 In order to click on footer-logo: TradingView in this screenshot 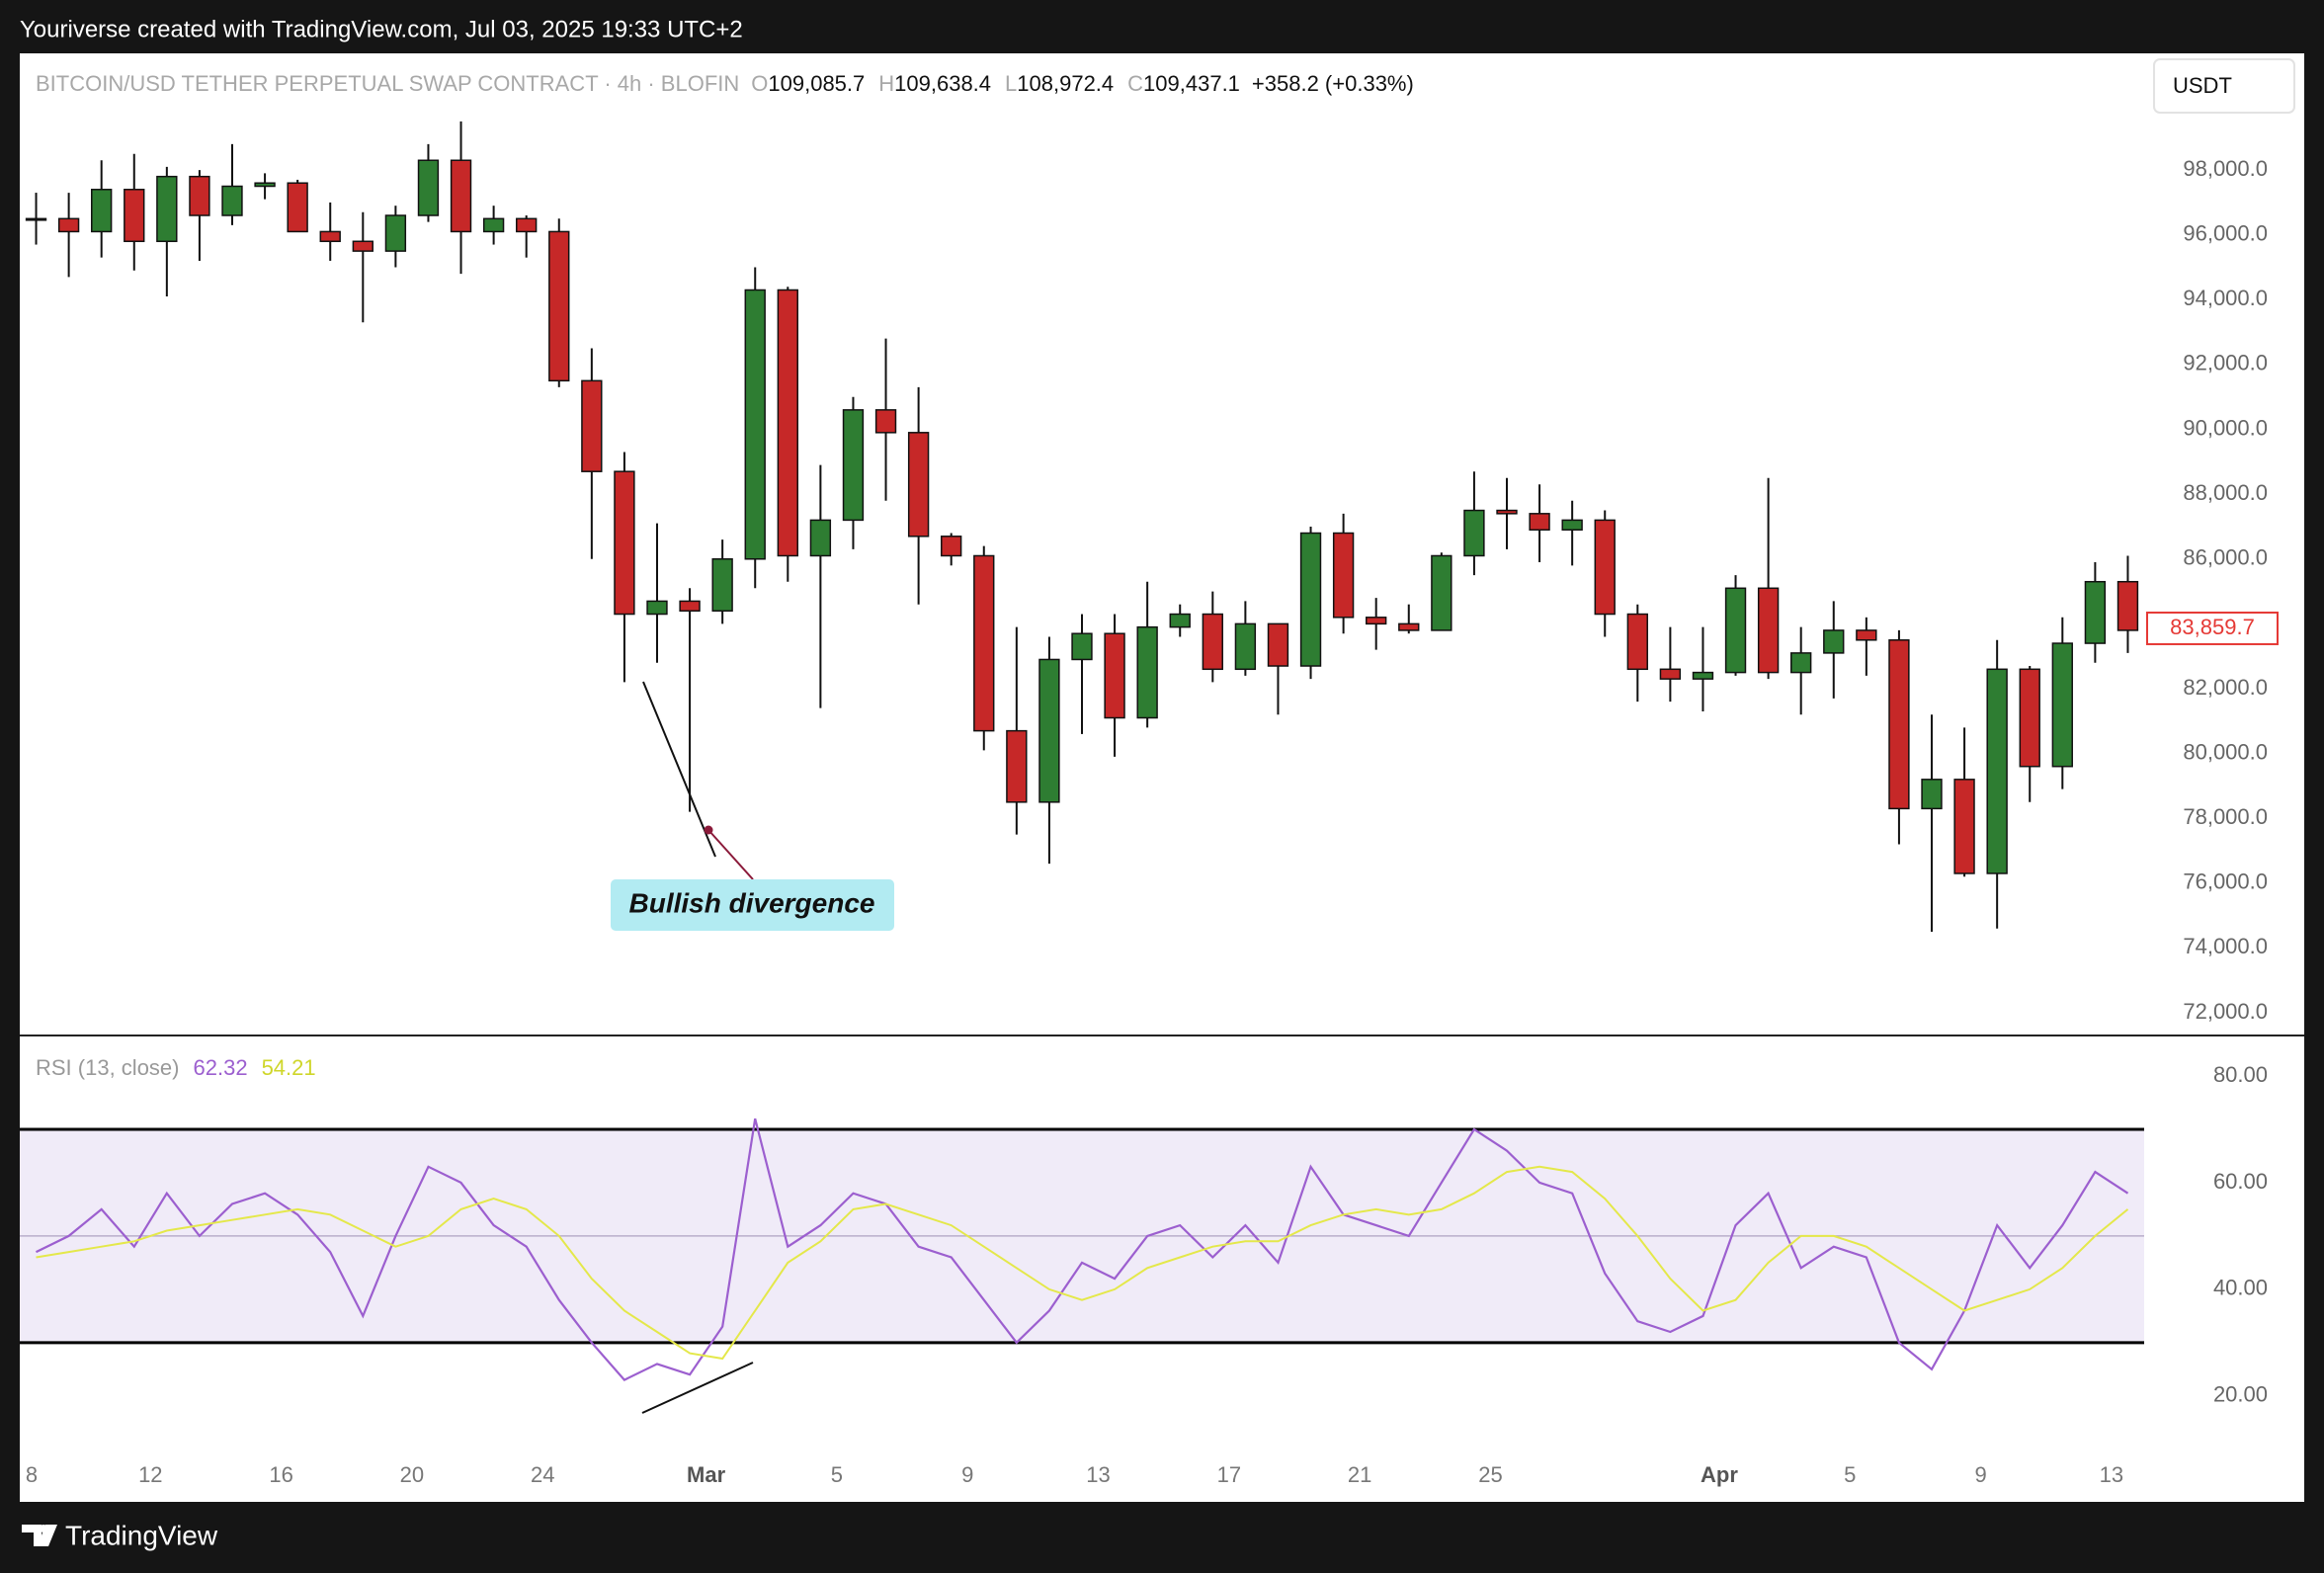, I will do `click(141, 1535)`.